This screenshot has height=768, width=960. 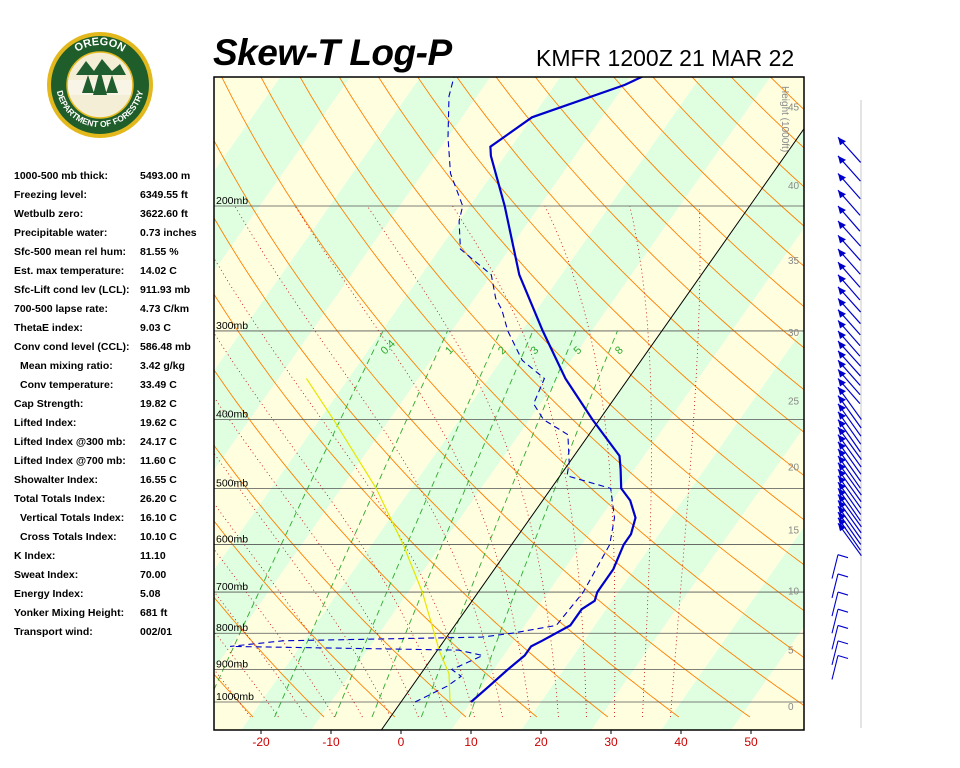 What do you see at coordinates (794, 261) in the screenshot?
I see `height-tick-label: 35` at bounding box center [794, 261].